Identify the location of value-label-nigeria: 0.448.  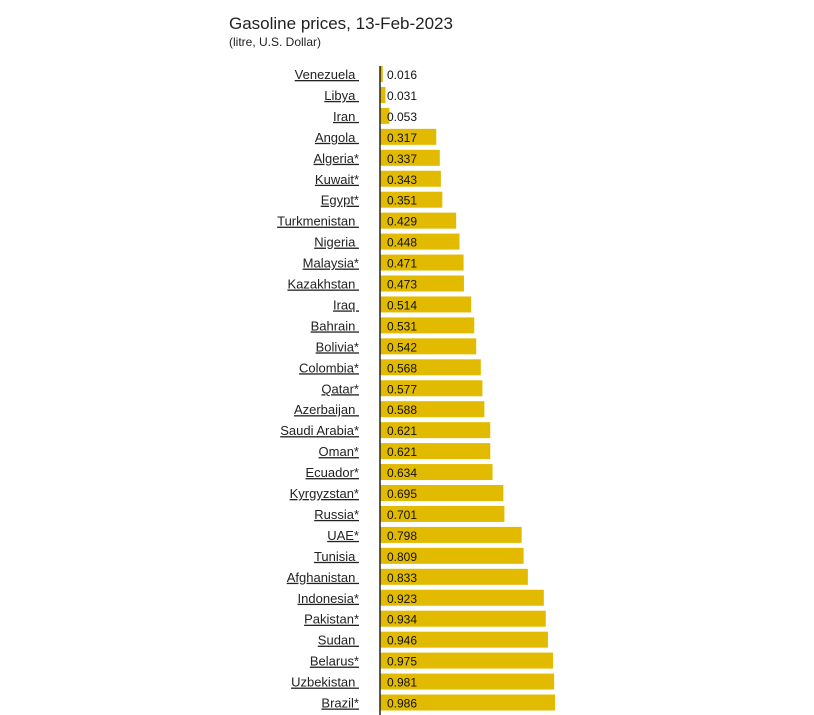
(402, 243).